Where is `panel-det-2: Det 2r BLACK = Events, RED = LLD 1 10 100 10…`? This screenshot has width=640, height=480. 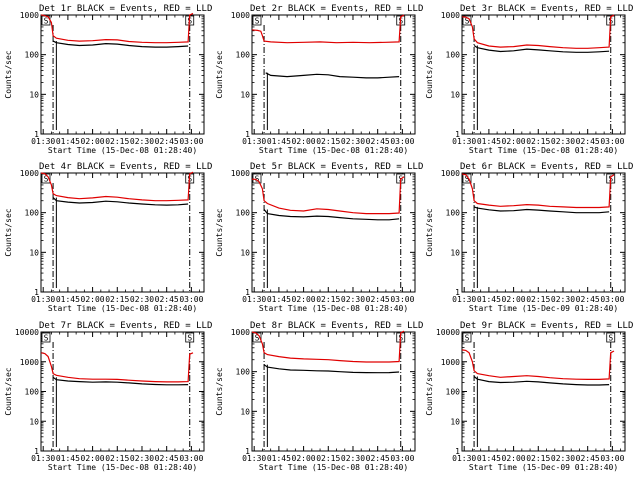 panel-det-2: Det 2r BLACK = Events, RED = LLD 1 10 100 10… is located at coordinates (319, 79).